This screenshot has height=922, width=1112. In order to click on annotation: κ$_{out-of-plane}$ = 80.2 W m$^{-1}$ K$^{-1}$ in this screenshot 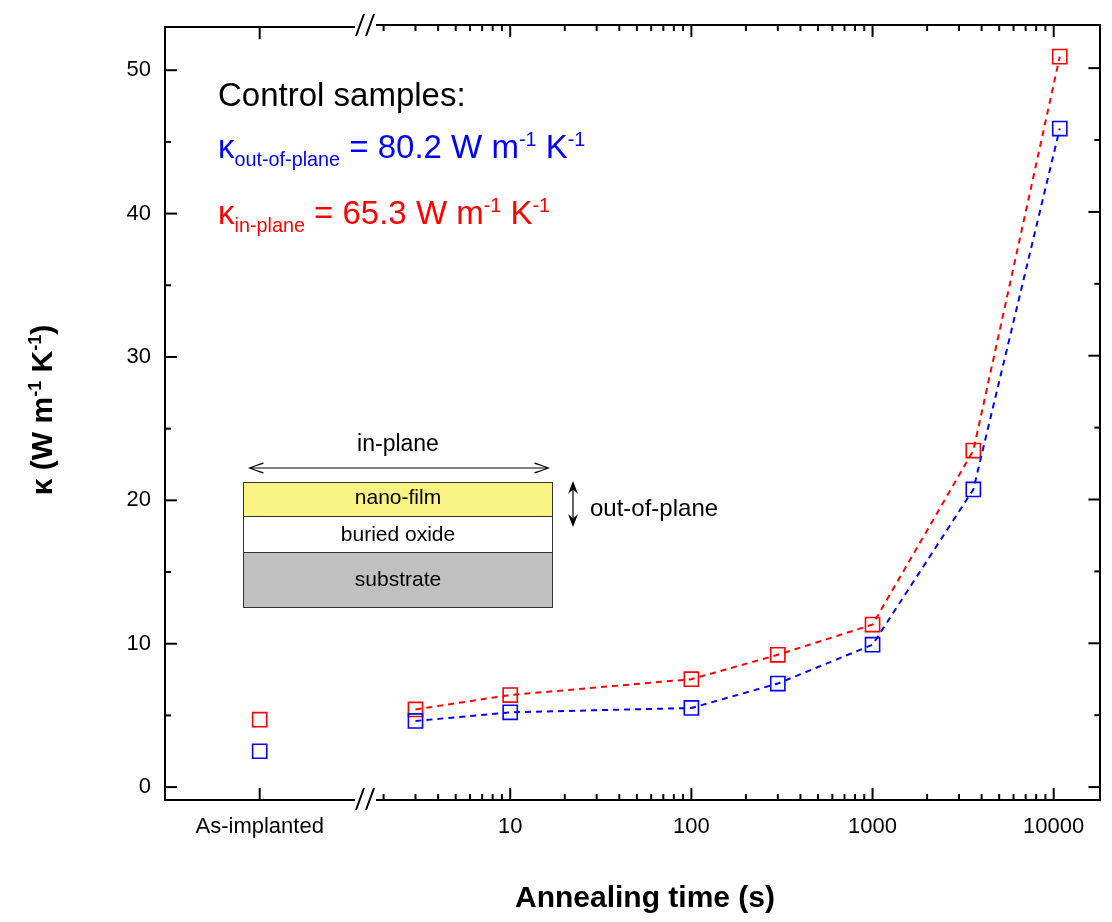, I will do `click(402, 149)`.